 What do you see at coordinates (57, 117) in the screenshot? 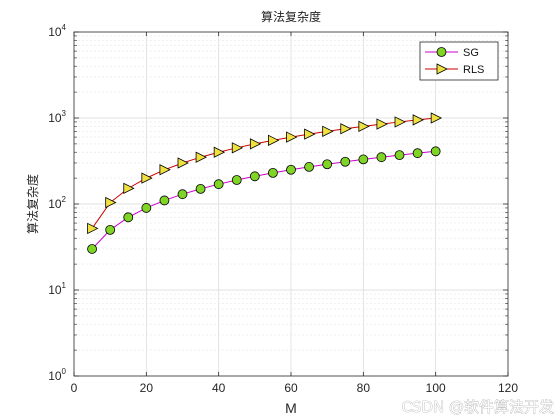
I see `y-tick-label: 10³` at bounding box center [57, 117].